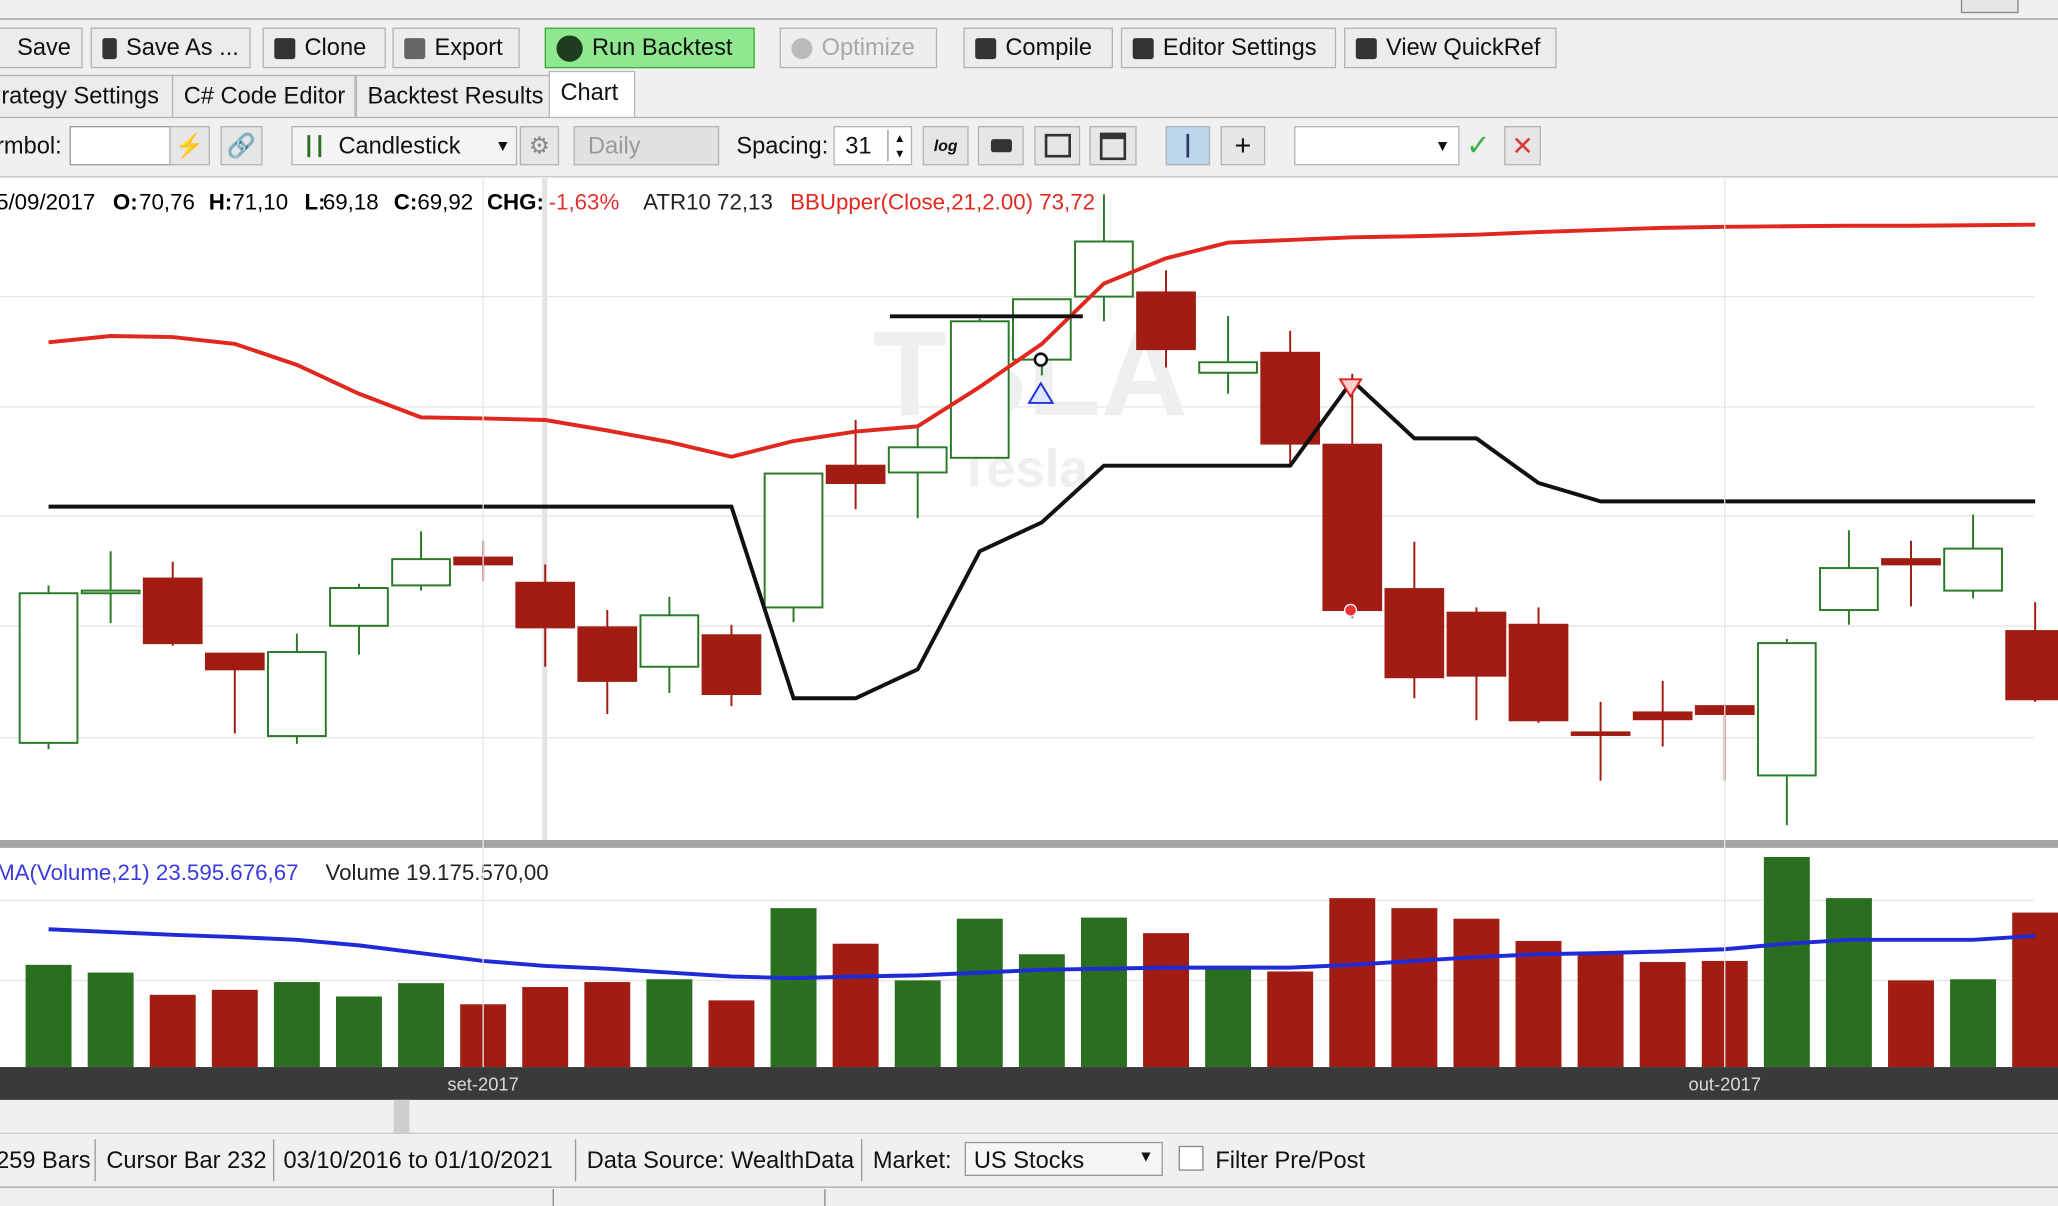  I want to click on drawing-dropdown: ▼, so click(1377, 146).